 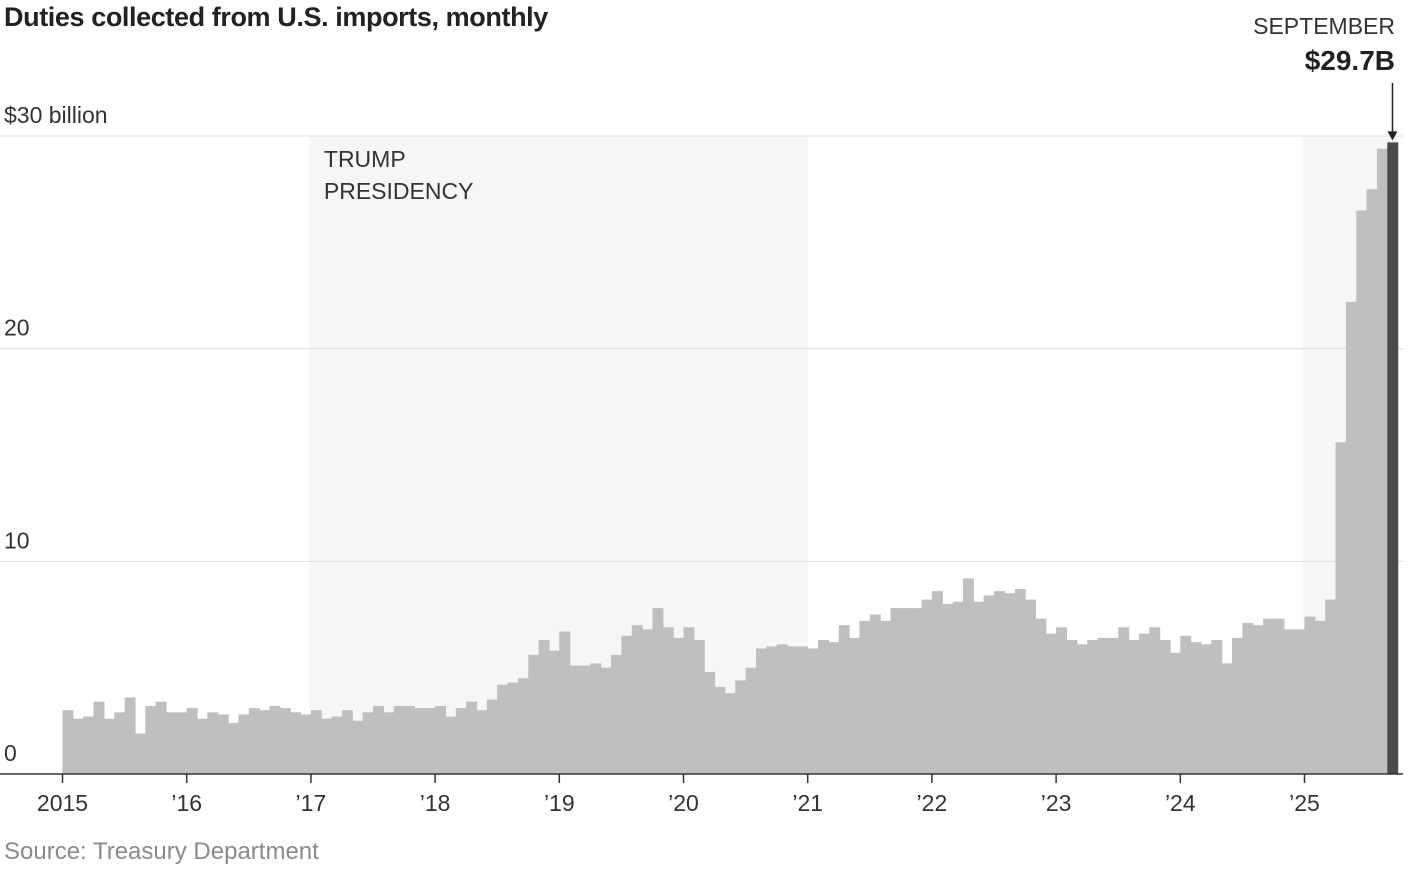 I want to click on highlight-label: SEPTEMBER, so click(x=1324, y=26).